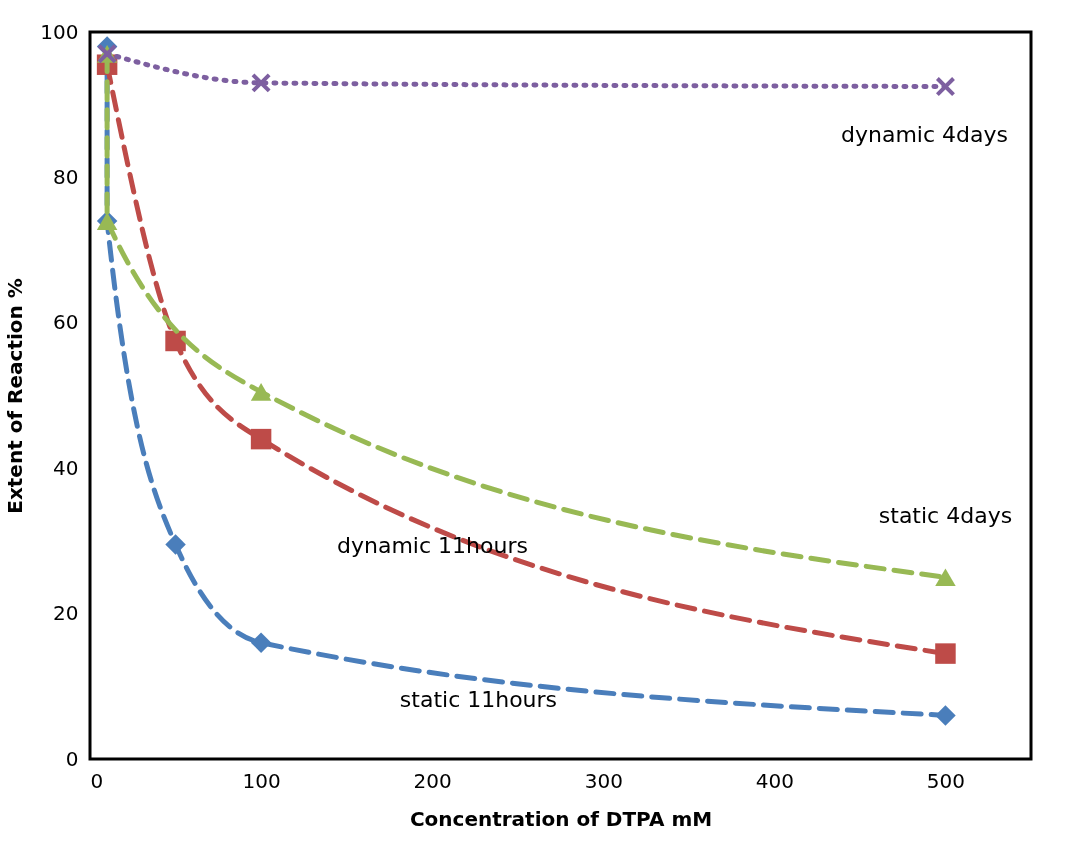  I want to click on x-tick-label: 500, so click(946, 780).